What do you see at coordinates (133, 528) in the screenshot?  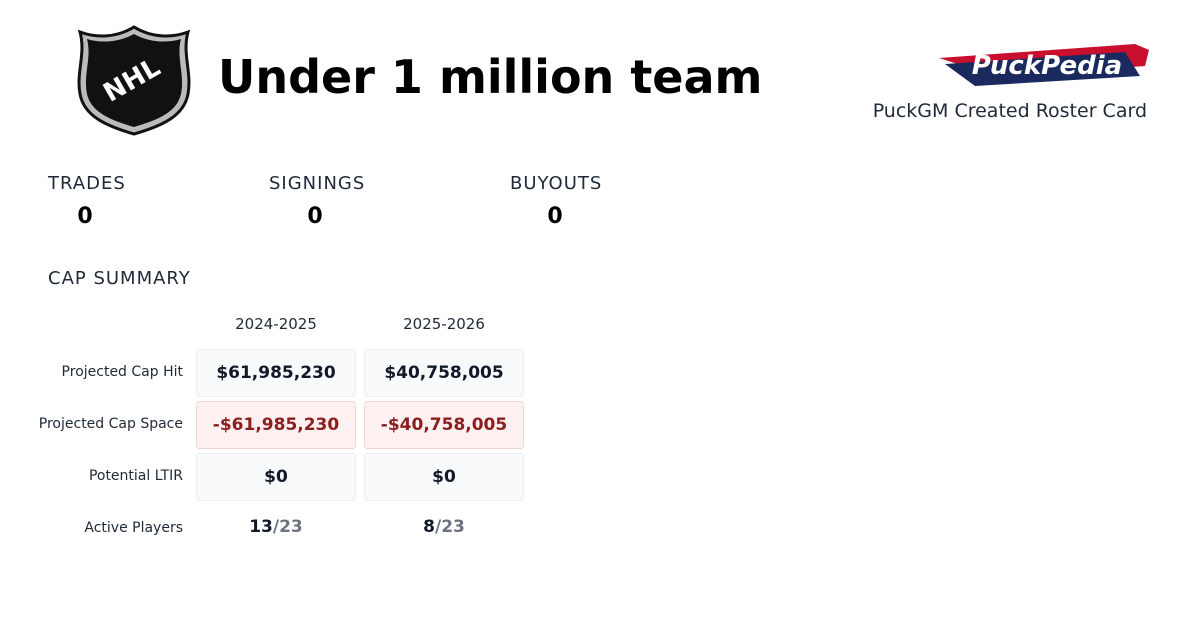 I see `row-label: Active Players` at bounding box center [133, 528].